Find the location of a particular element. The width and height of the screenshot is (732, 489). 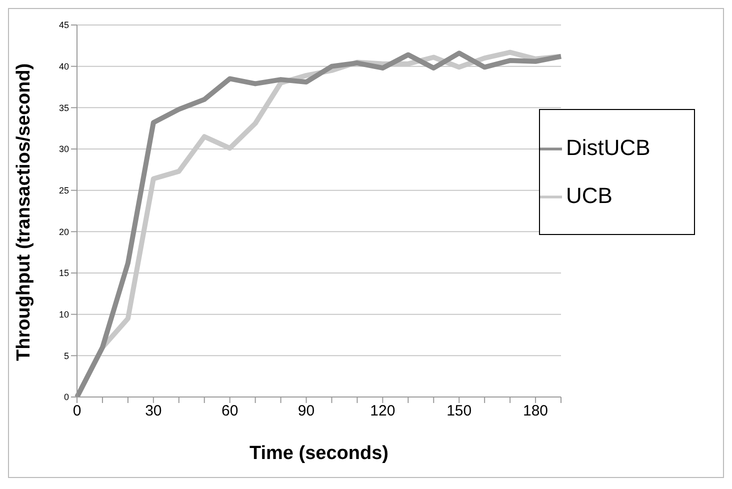

y-tick-label: 10 is located at coordinates (63, 315).